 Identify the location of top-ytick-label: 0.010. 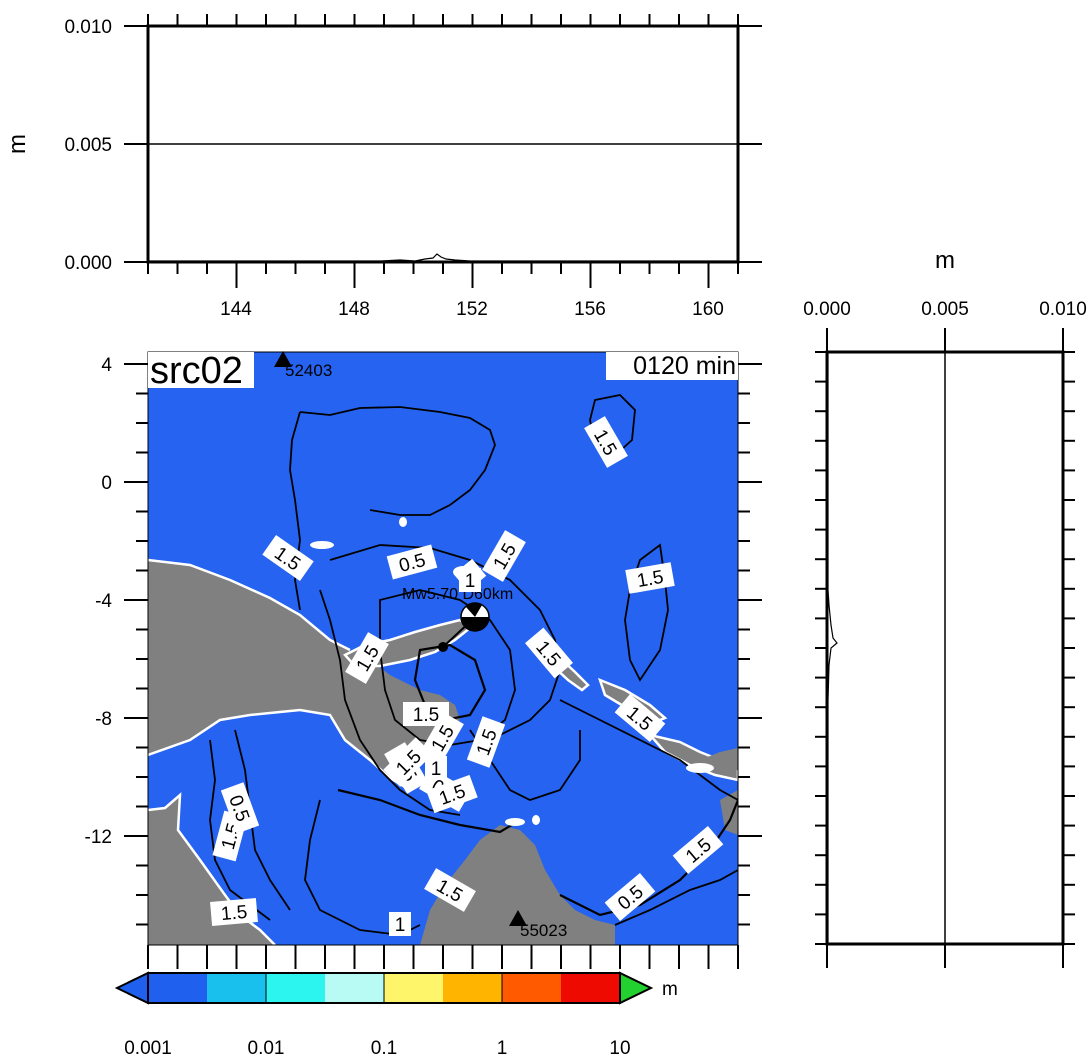
(88, 27).